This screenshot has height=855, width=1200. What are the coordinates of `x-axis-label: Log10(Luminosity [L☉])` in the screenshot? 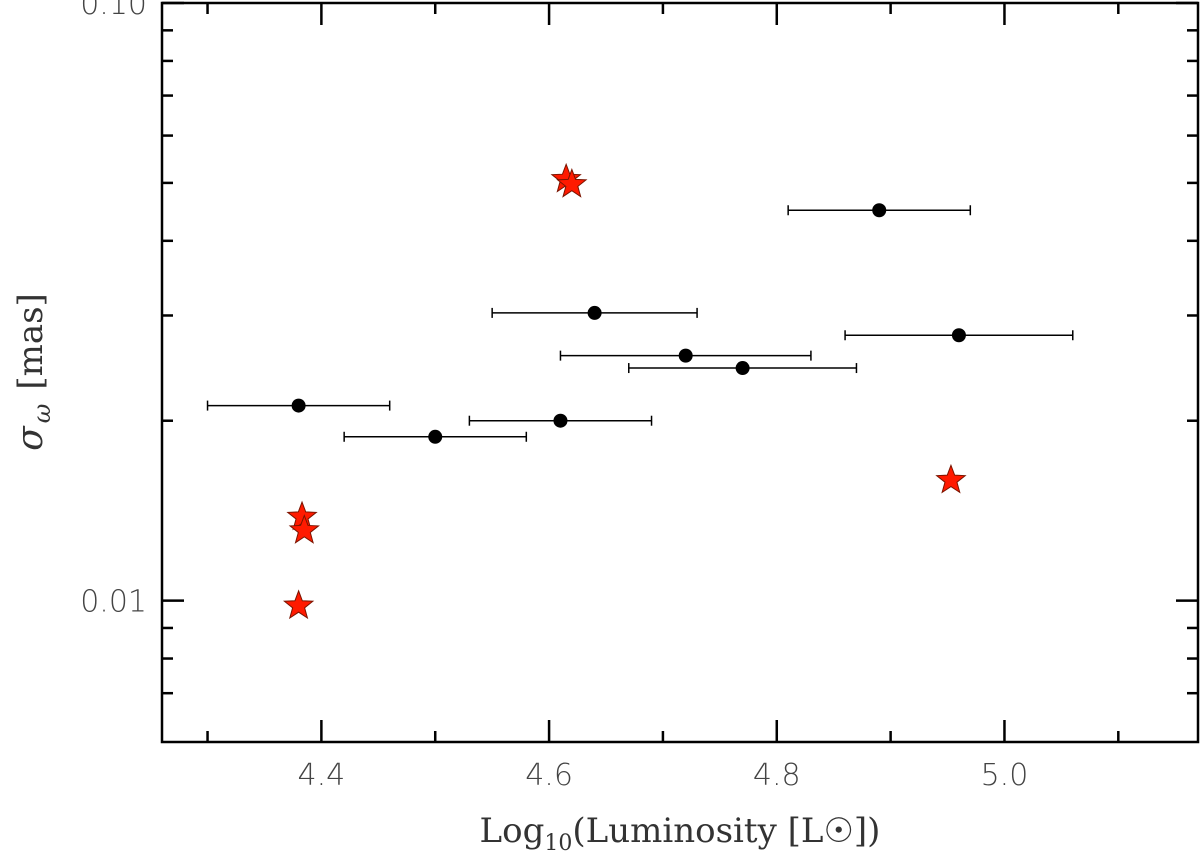 It's located at (680, 833).